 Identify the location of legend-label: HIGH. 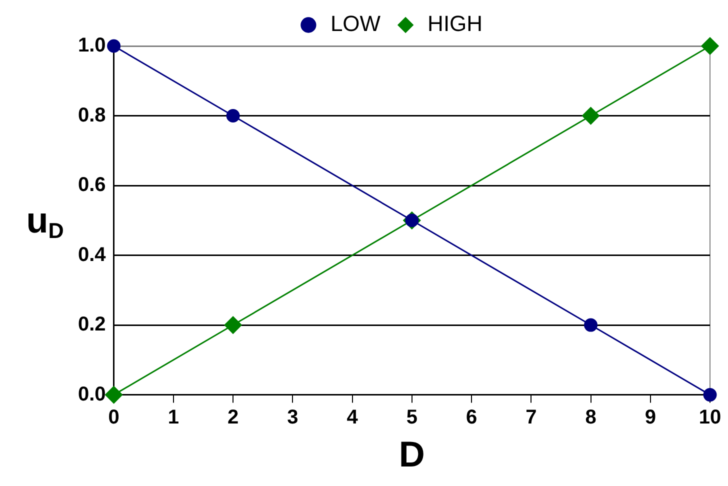
(455, 23).